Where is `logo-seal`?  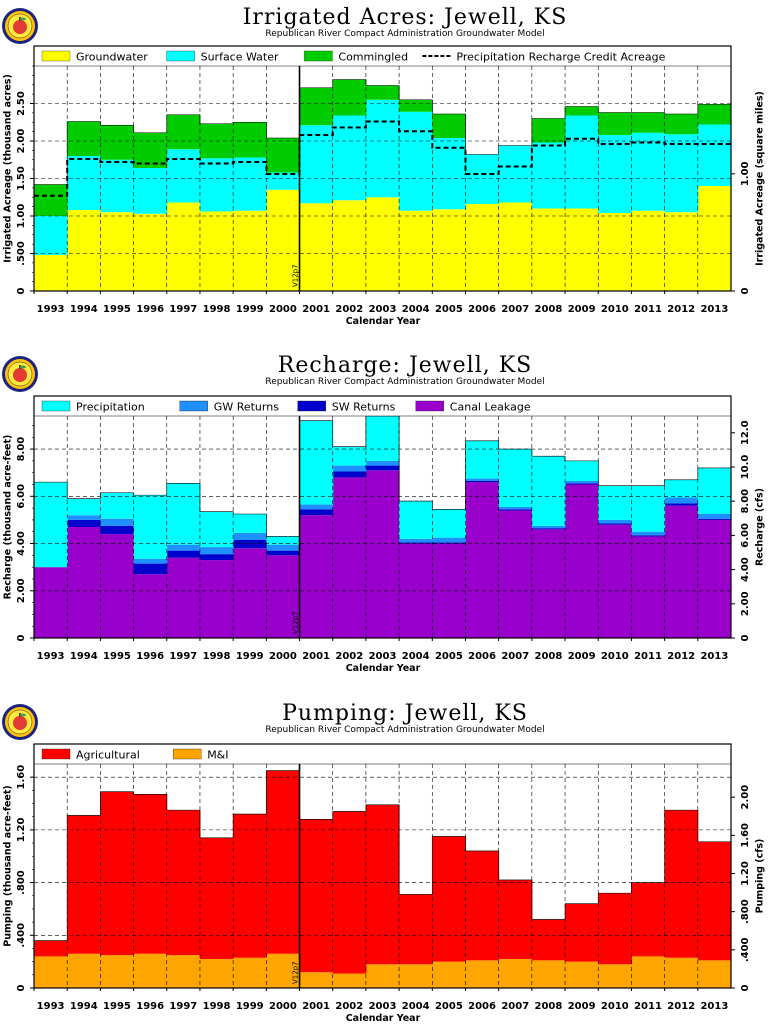 logo-seal is located at coordinates (20, 374).